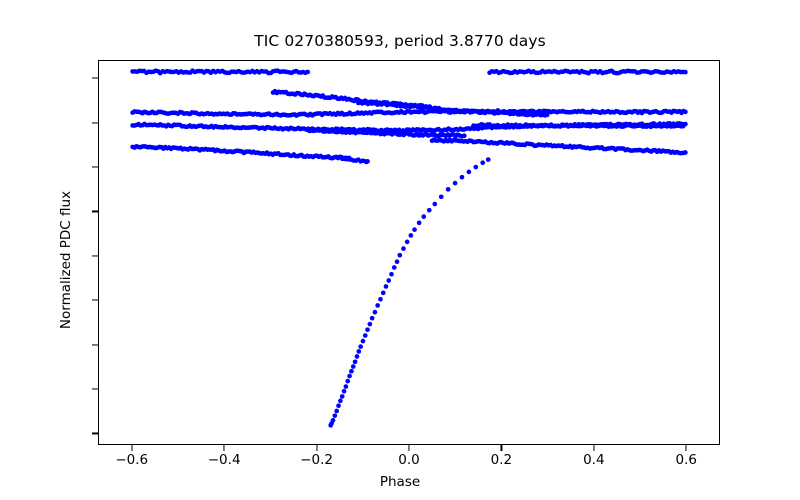 The height and width of the screenshot is (500, 800). I want to click on x-tick-label: 0.2, so click(501, 460).